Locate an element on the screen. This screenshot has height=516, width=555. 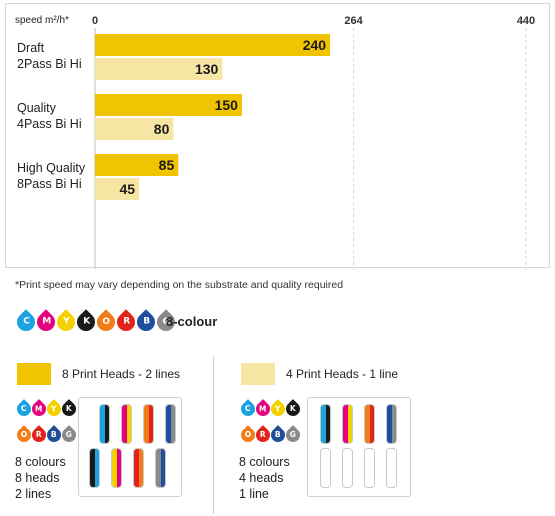
category-label-0-line2: 2Pass Bi Hi is located at coordinates (49, 64).